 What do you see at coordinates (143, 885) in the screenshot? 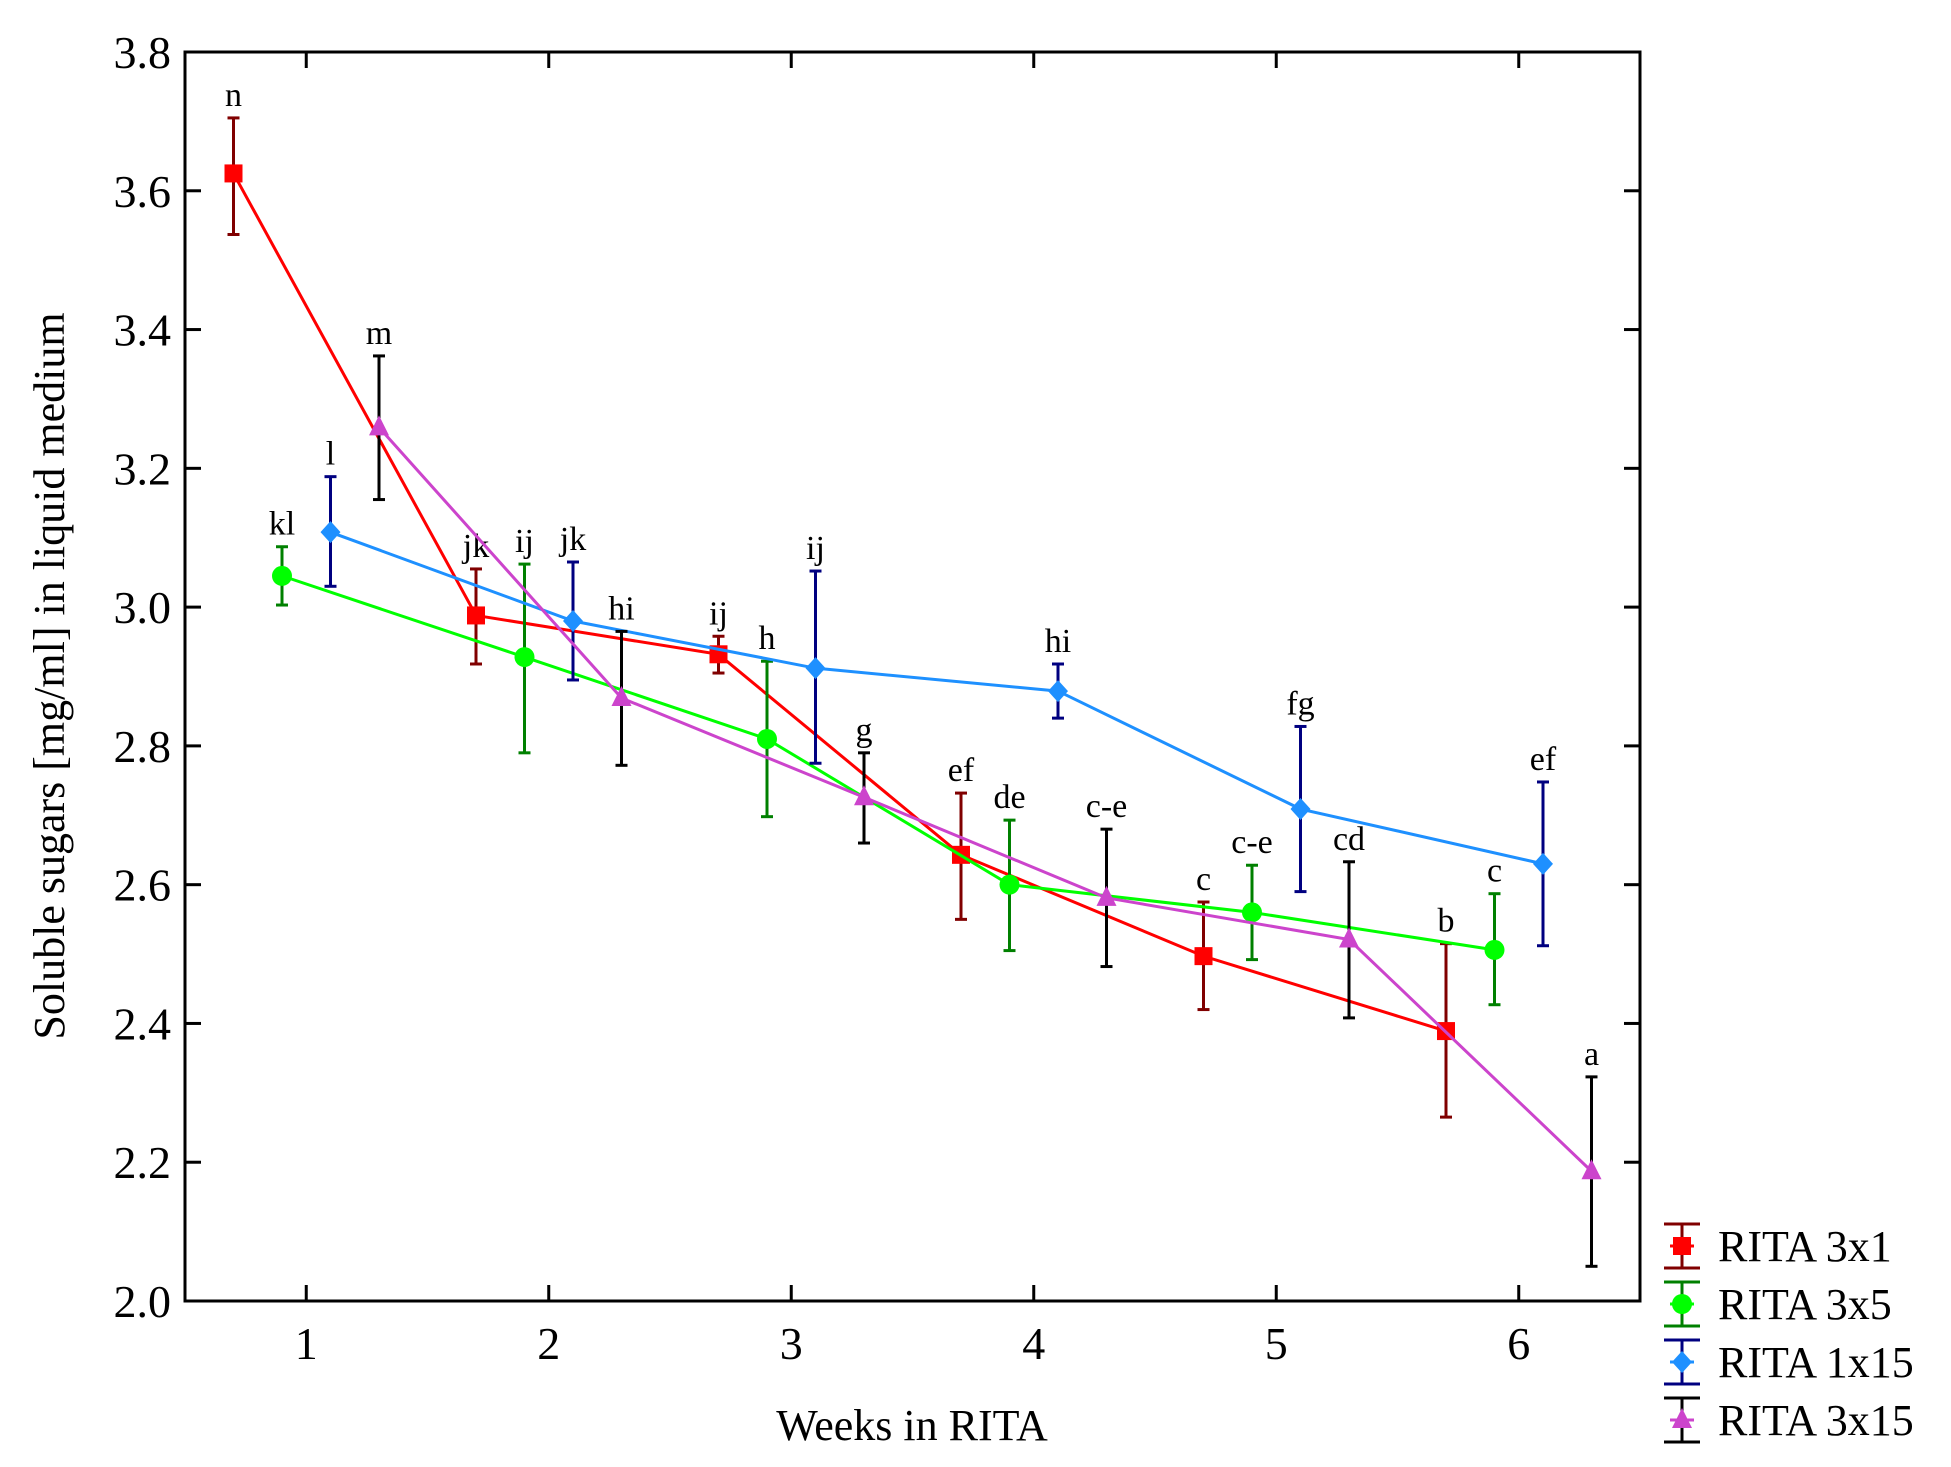
I see `y-tick-label: 2.6` at bounding box center [143, 885].